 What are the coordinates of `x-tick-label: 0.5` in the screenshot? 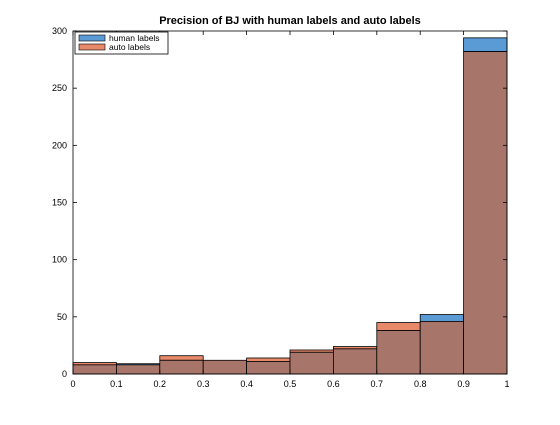 It's located at (290, 384).